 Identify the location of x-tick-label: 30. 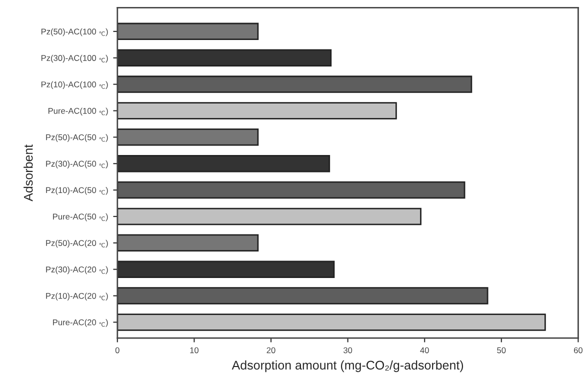
(347, 350).